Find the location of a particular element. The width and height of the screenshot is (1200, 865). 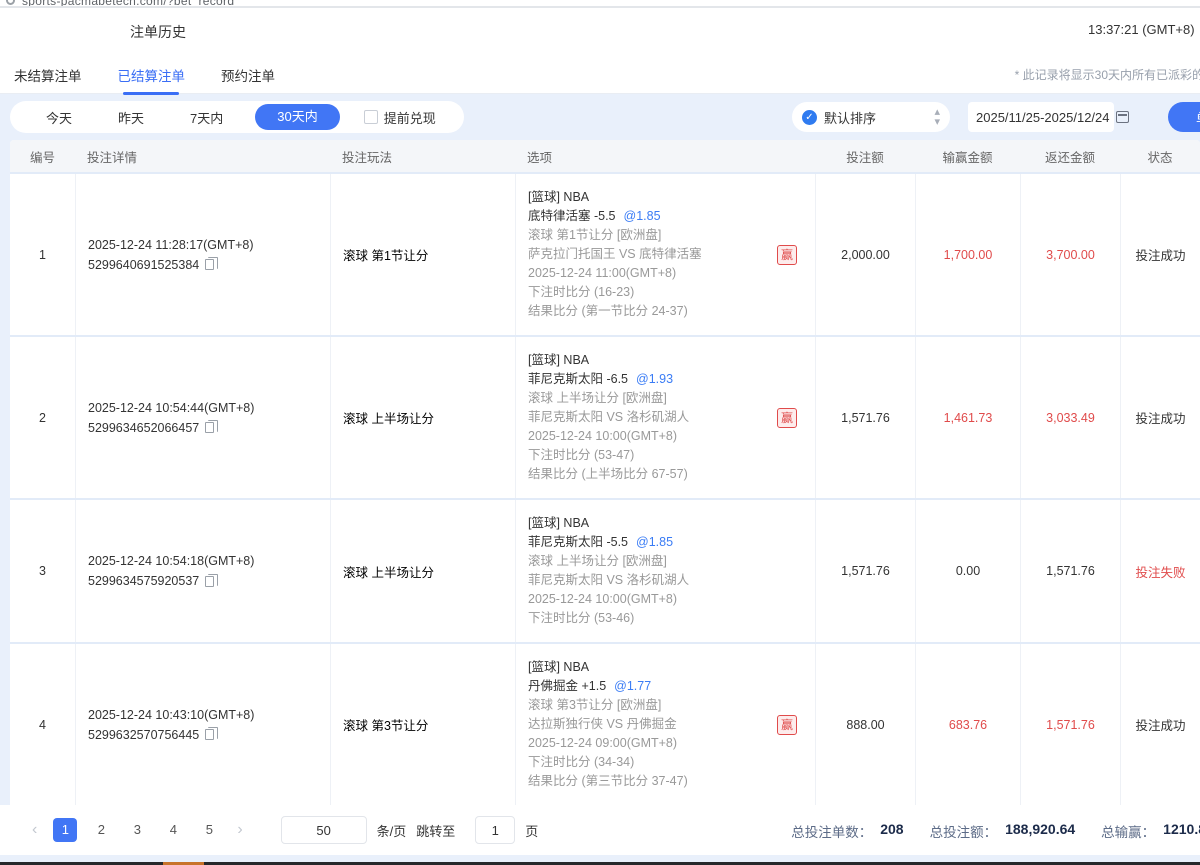

filter-7days-button: 7天内 is located at coordinates (207, 118).